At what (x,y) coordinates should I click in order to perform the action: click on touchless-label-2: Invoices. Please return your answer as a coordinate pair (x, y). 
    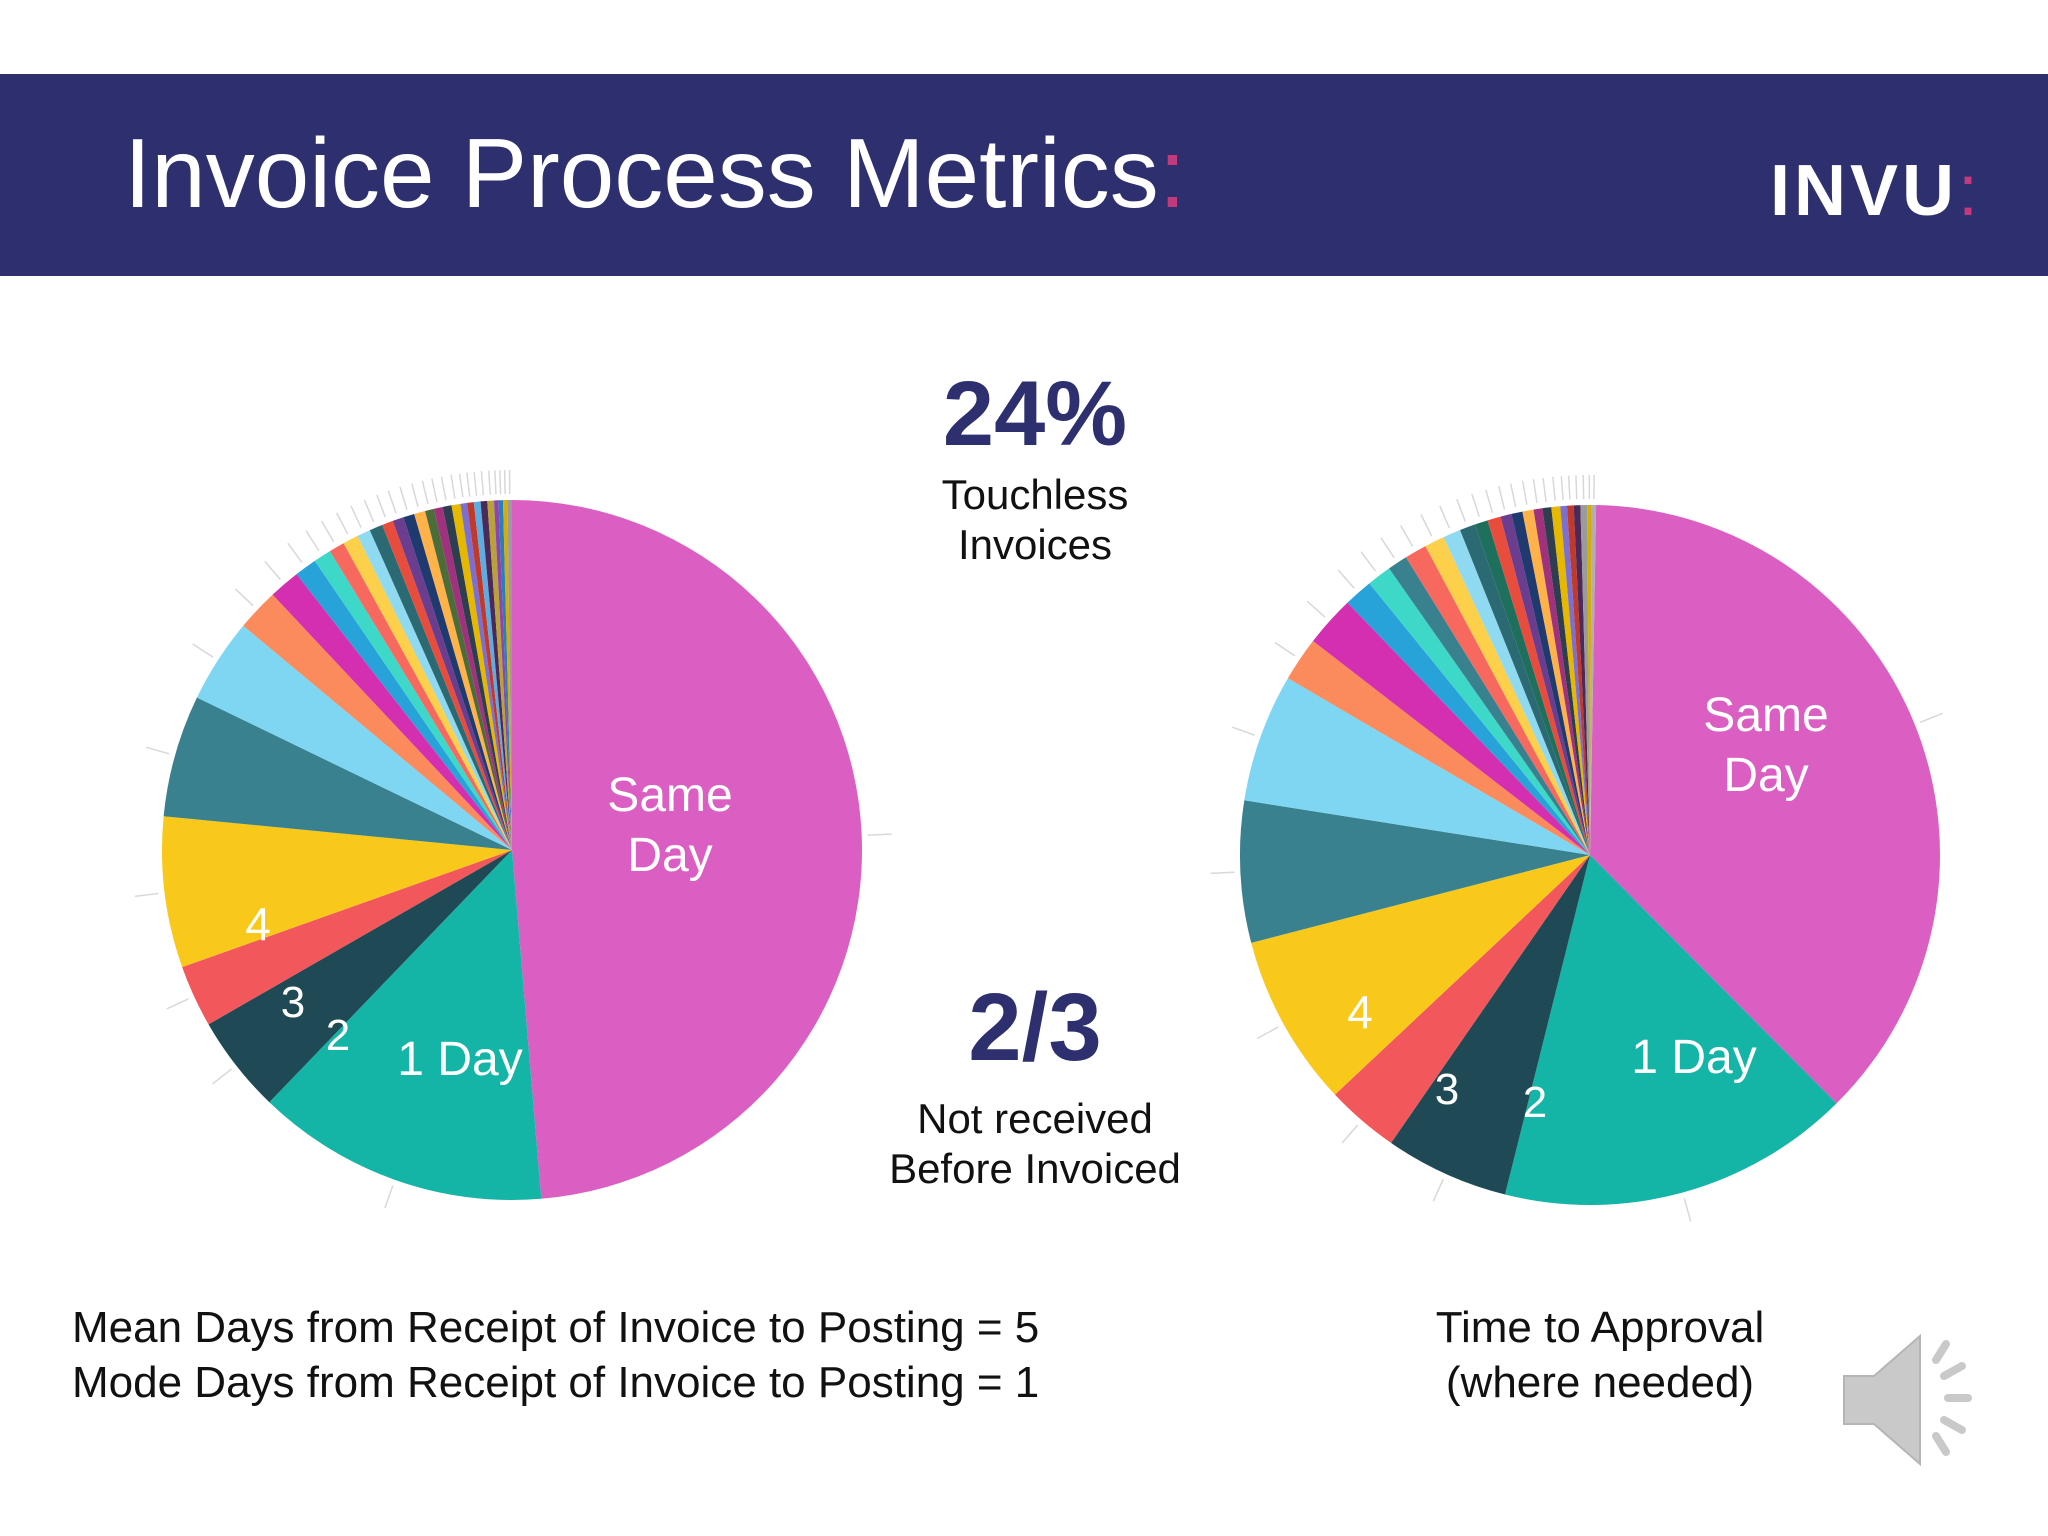
    Looking at the image, I should click on (1035, 545).